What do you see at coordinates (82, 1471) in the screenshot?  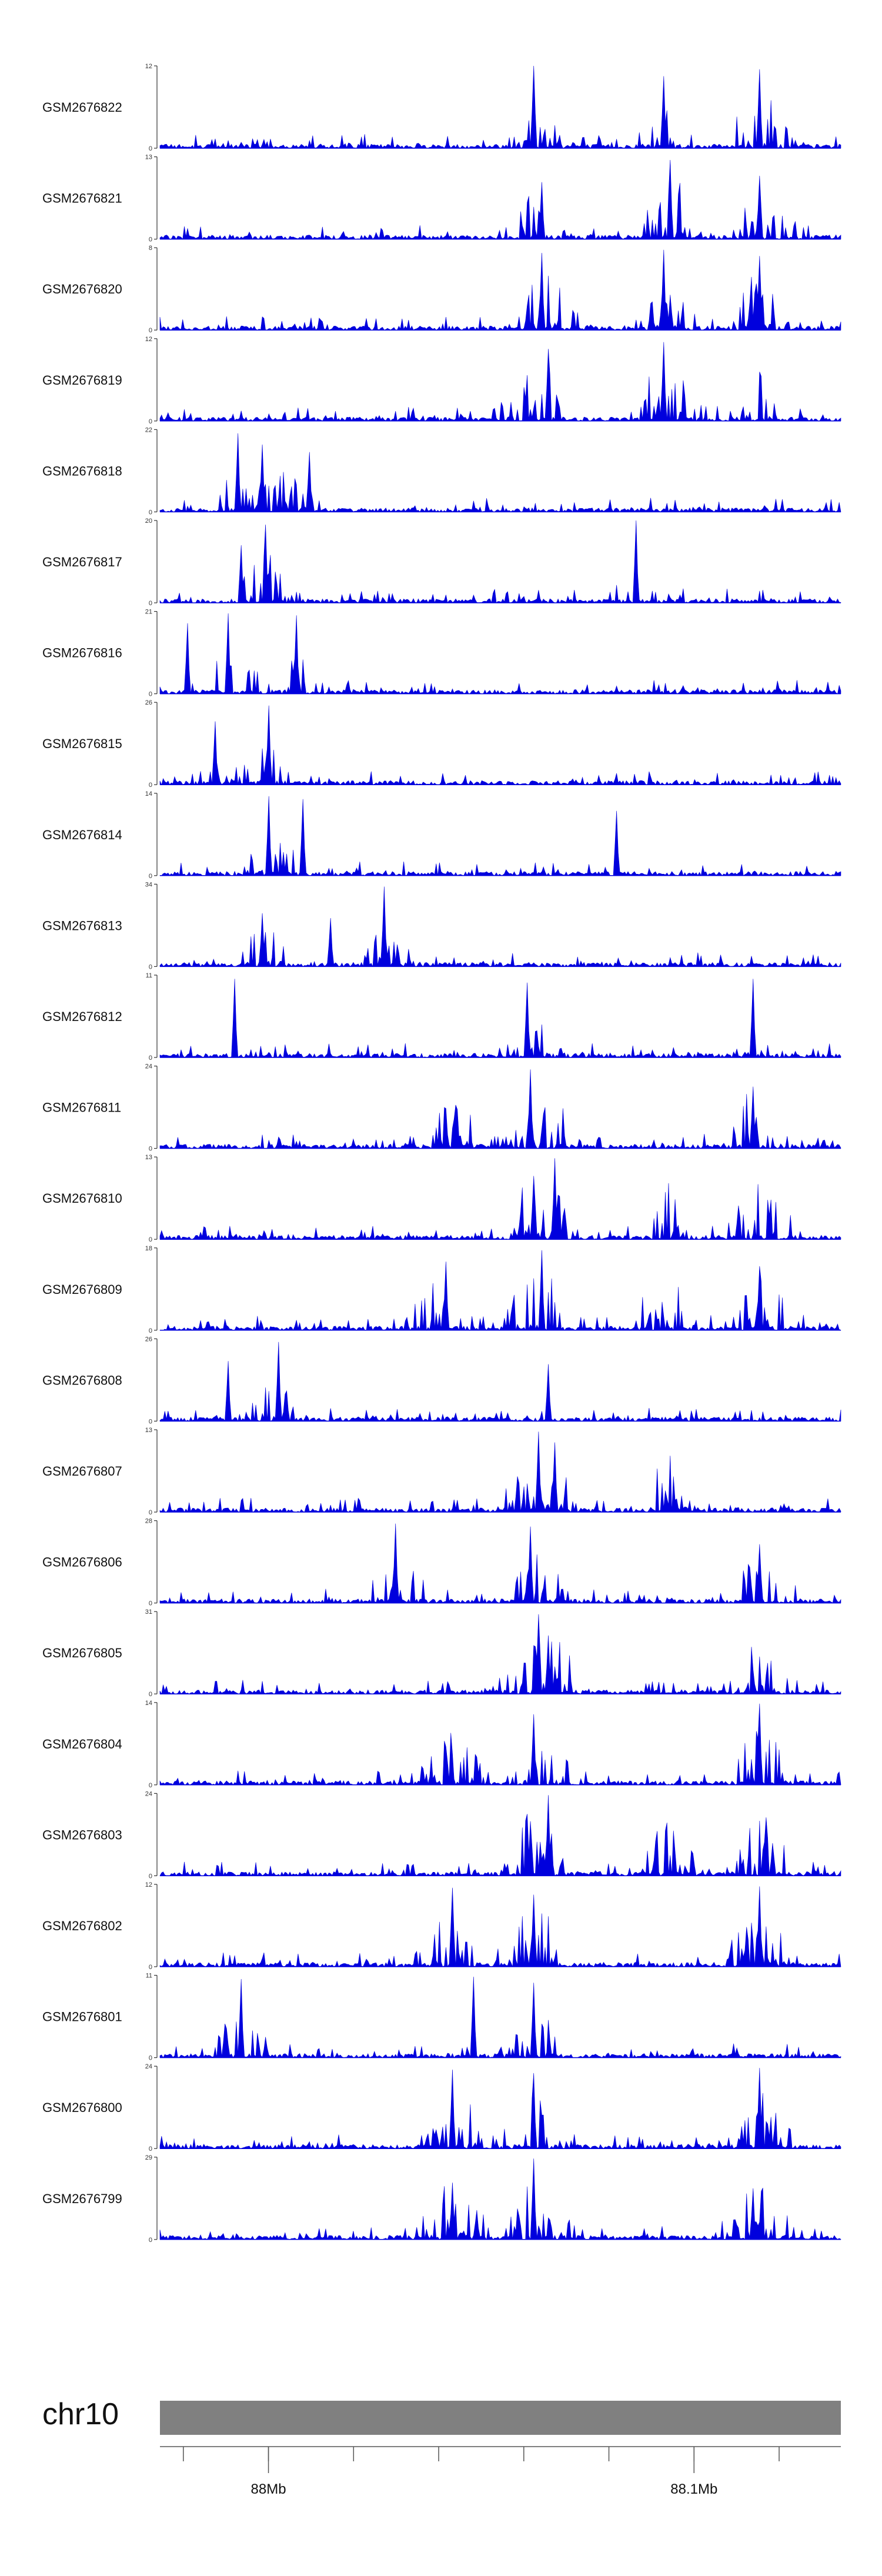 I see `track-label: GSM2676807` at bounding box center [82, 1471].